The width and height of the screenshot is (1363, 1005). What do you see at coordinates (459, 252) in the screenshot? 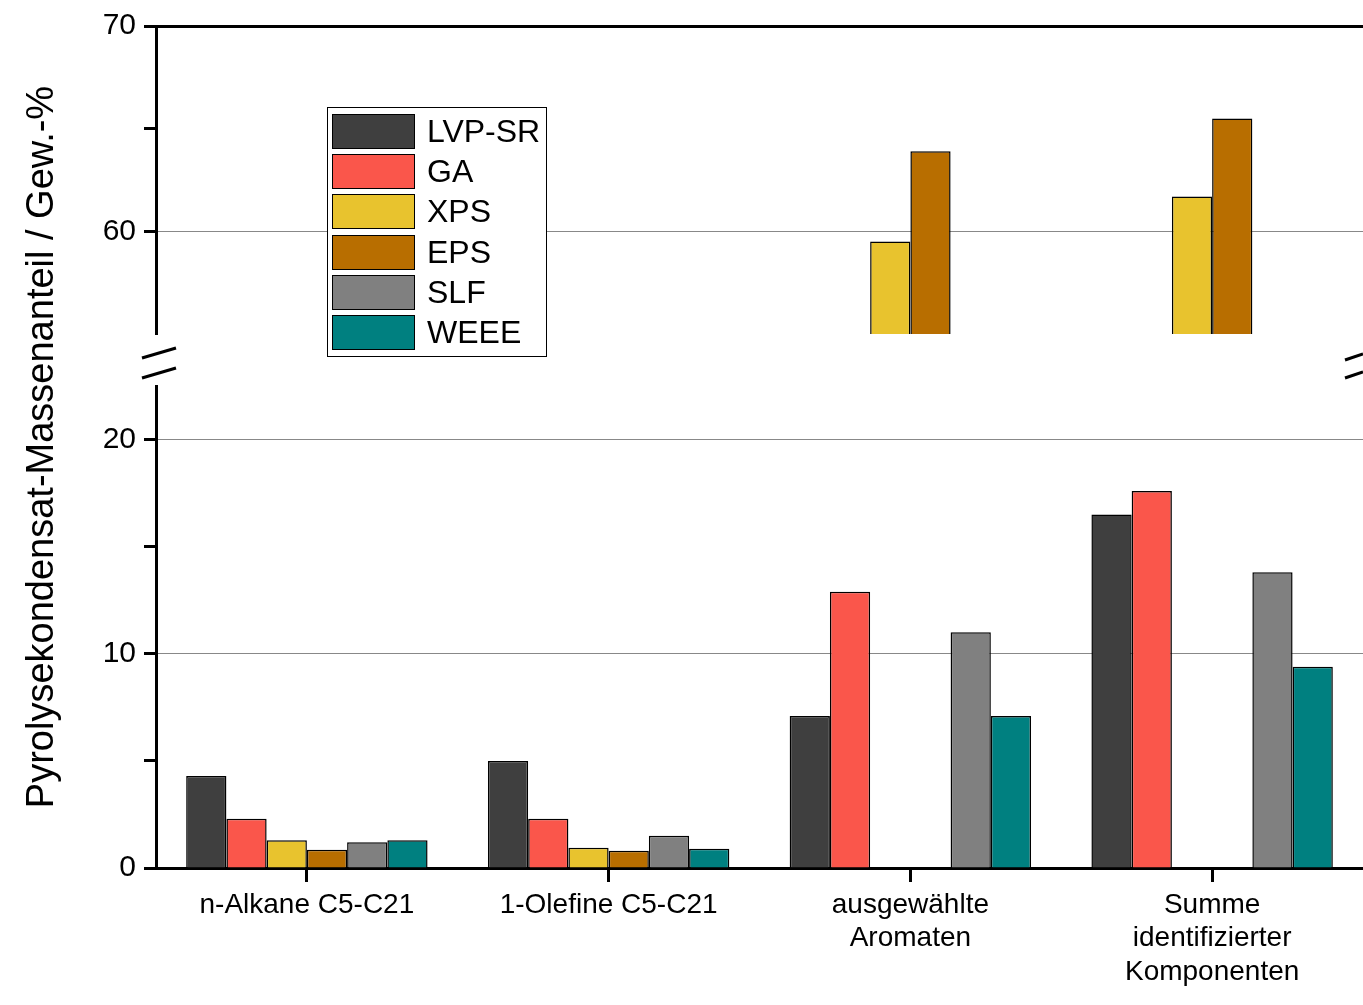
I see `legend-label: EPS` at bounding box center [459, 252].